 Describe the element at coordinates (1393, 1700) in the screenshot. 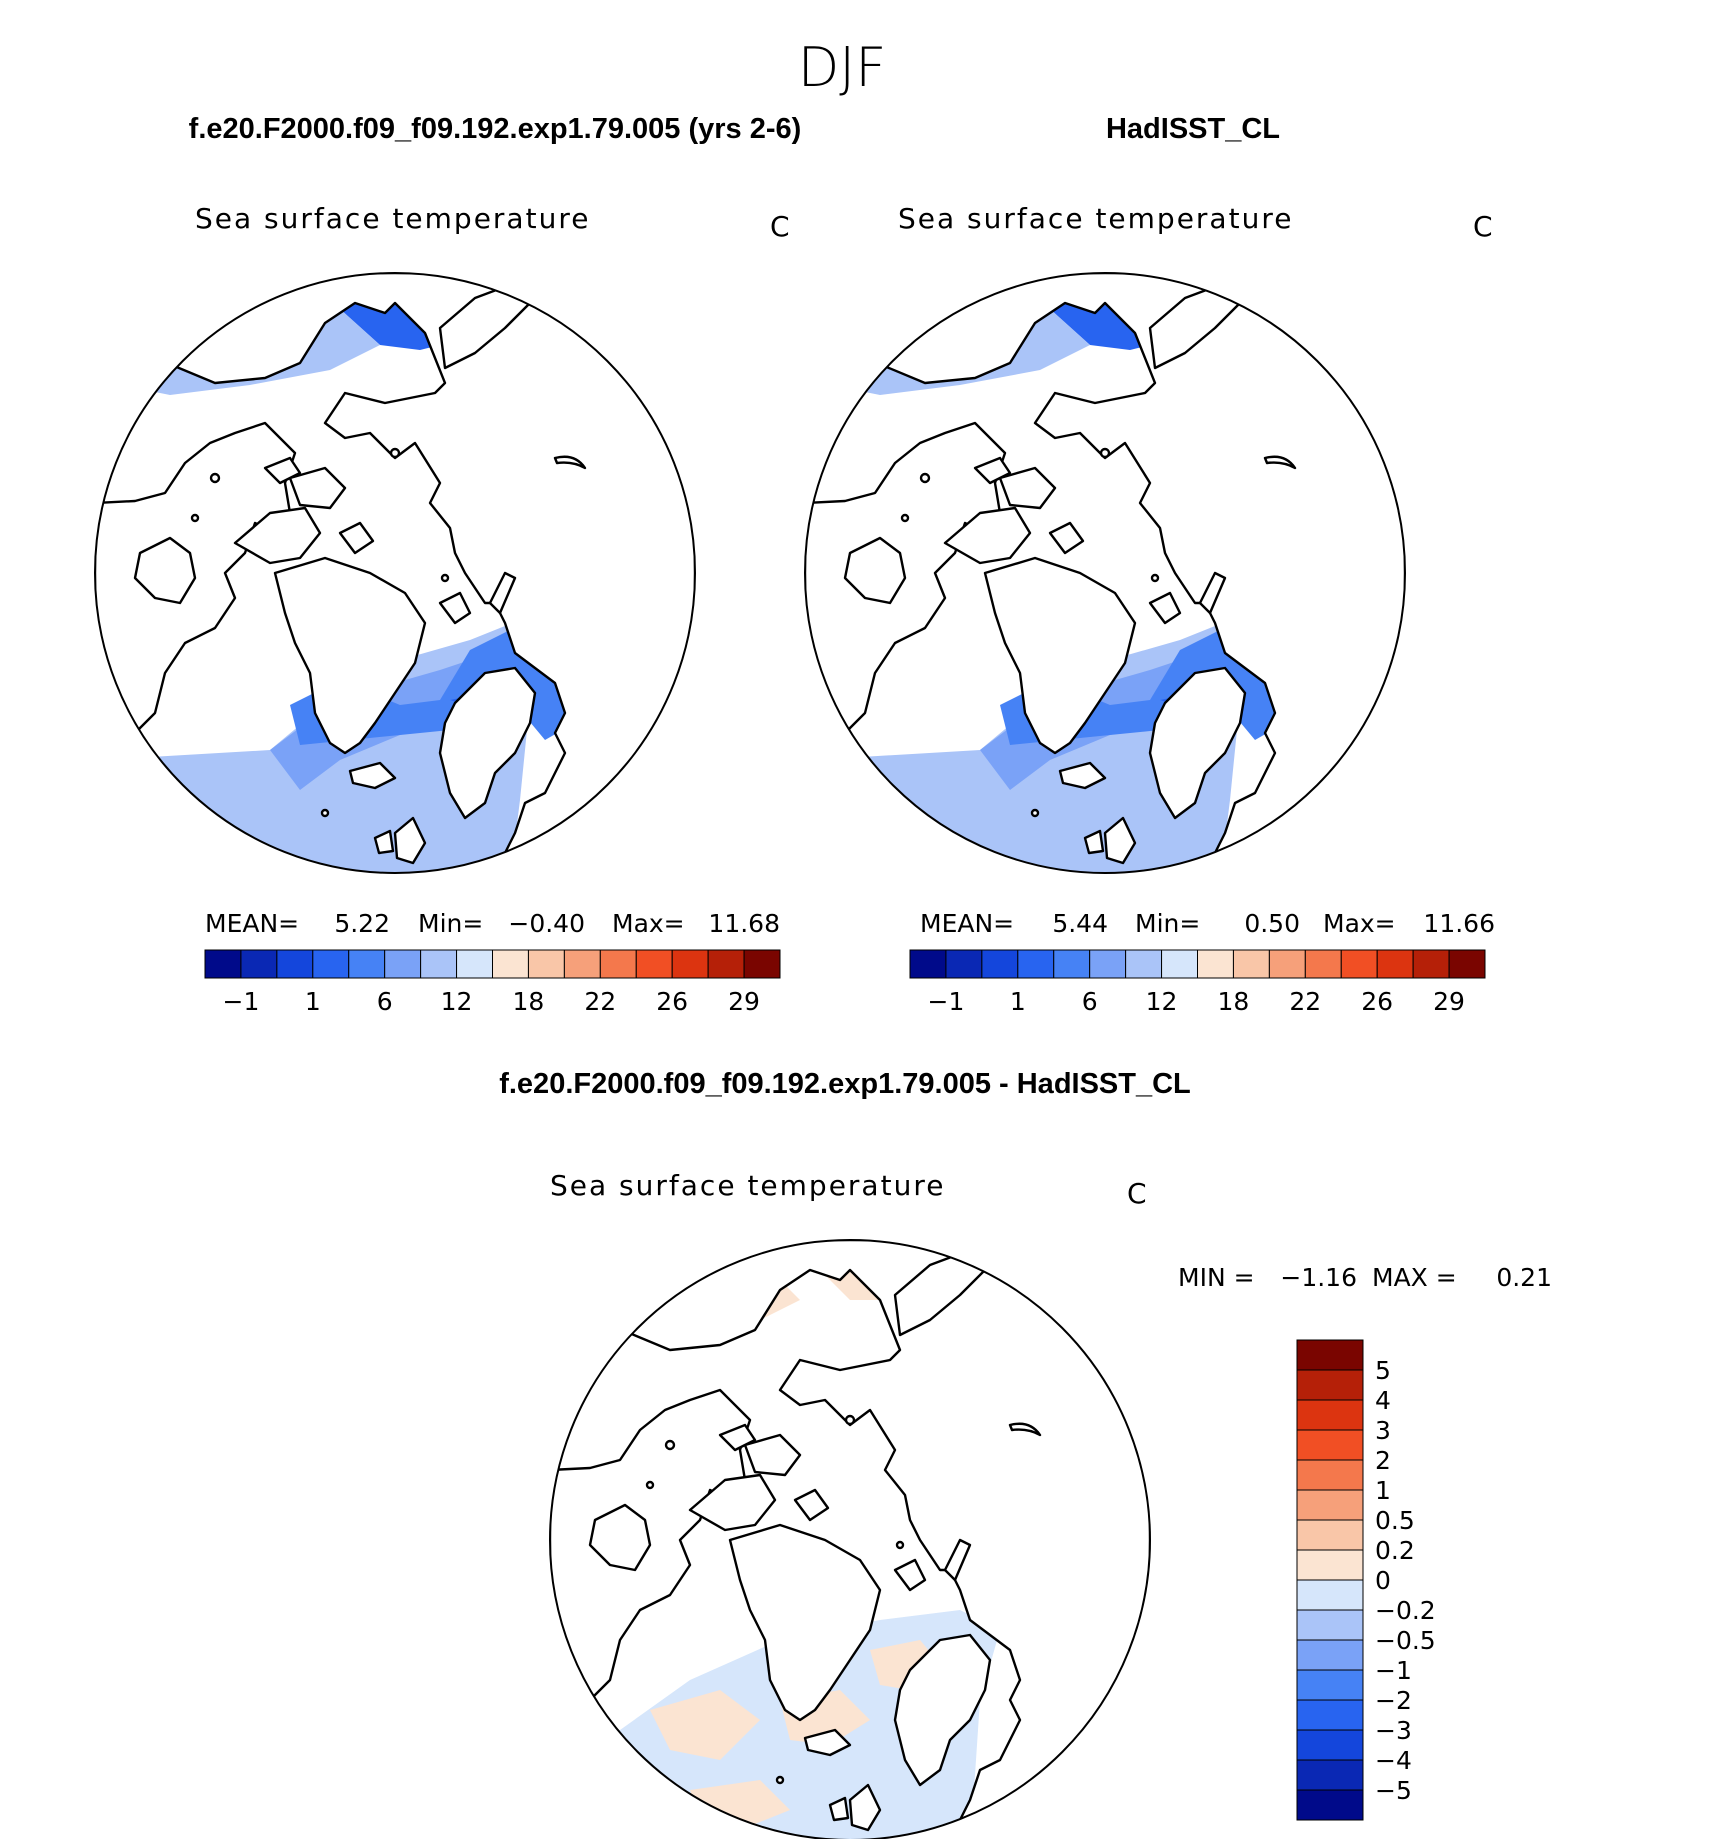

I see `diff-colorbar-tick-label: −2` at that location.